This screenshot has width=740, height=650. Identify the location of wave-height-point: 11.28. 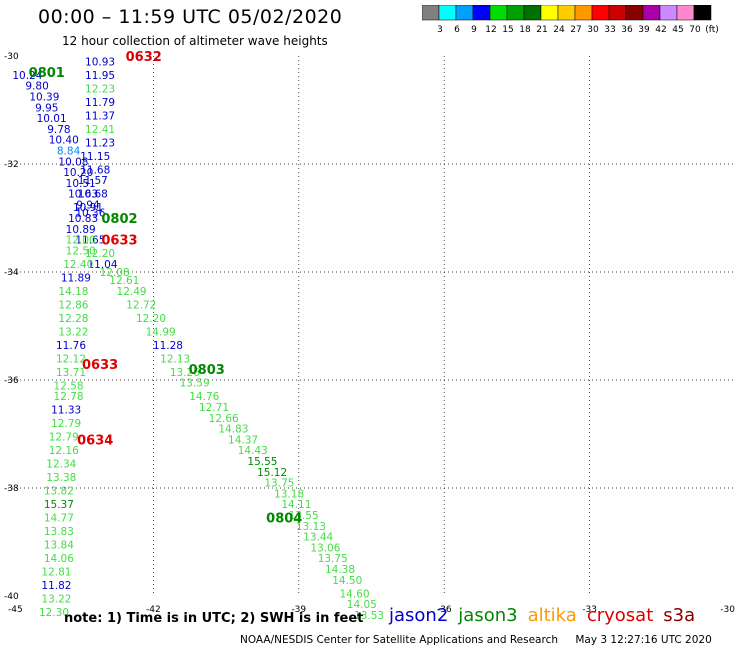
(168, 346).